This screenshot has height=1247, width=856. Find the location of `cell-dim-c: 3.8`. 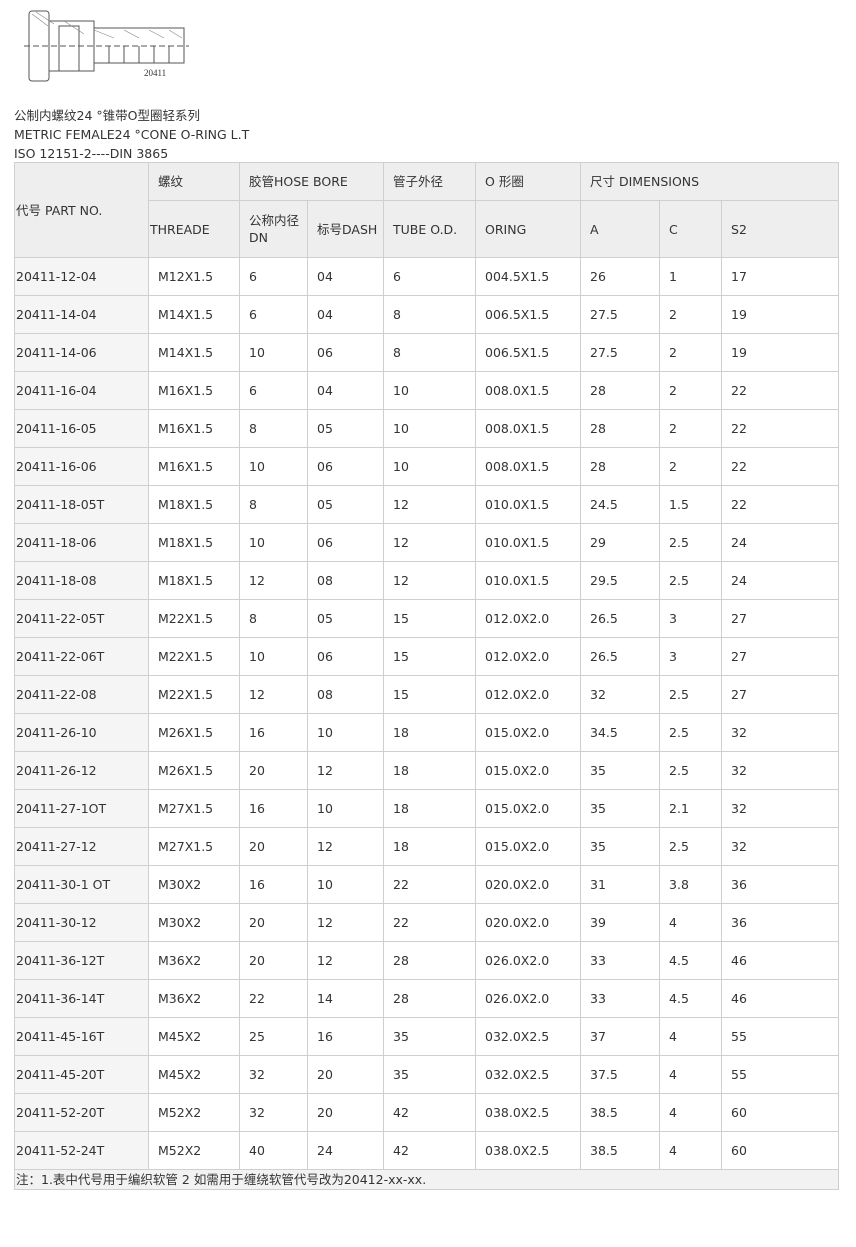

cell-dim-c: 3.8 is located at coordinates (691, 884).